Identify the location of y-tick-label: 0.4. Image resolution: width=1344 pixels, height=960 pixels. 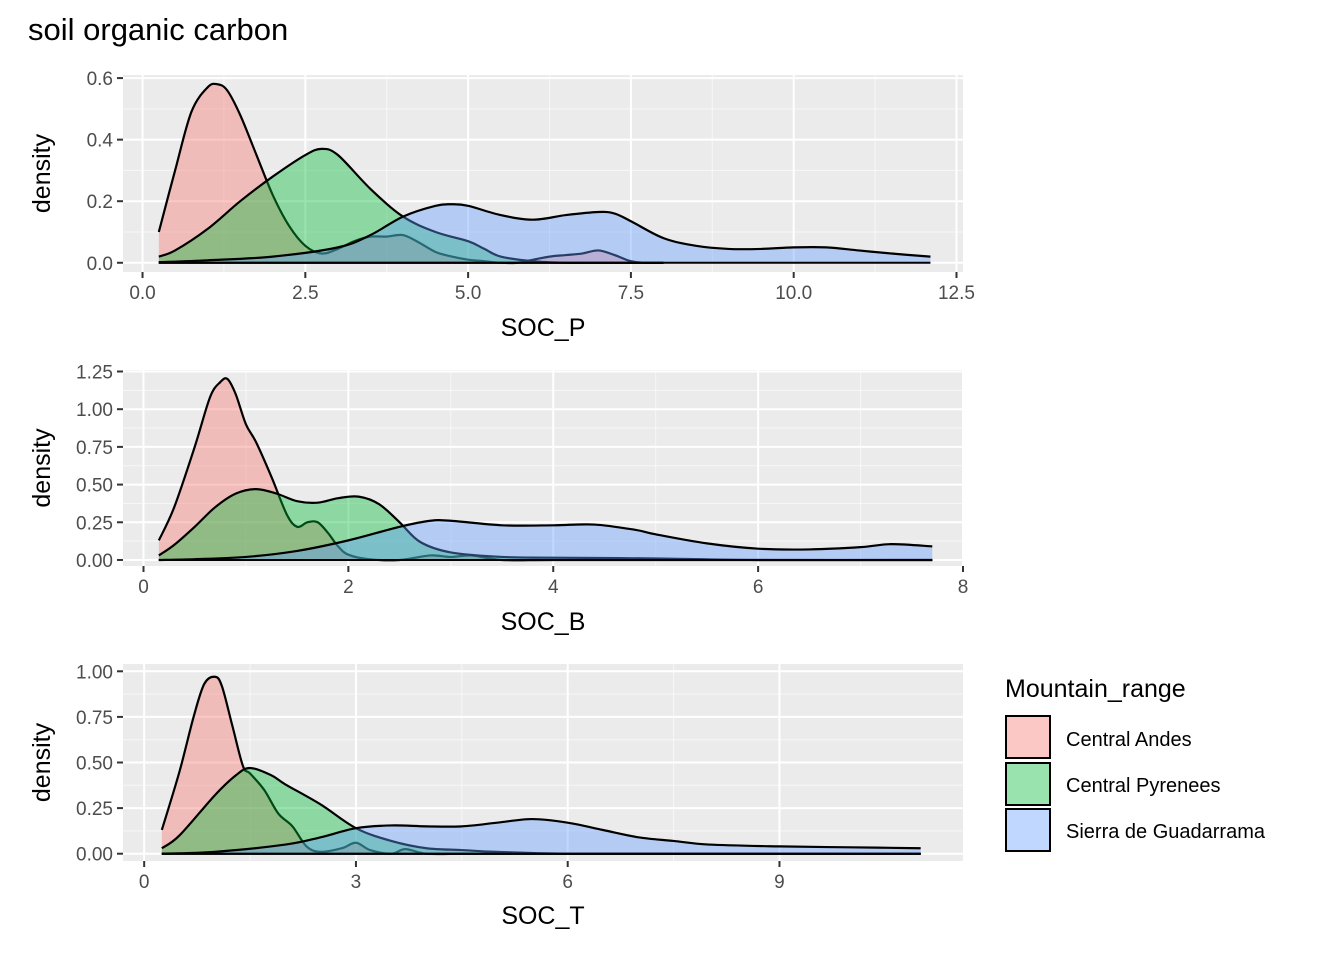
(100, 141).